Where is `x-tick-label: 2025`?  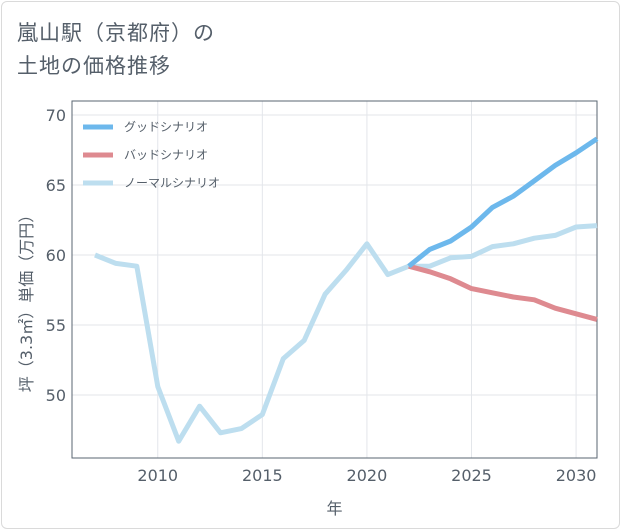
x-tick-label: 2025 is located at coordinates (471, 475).